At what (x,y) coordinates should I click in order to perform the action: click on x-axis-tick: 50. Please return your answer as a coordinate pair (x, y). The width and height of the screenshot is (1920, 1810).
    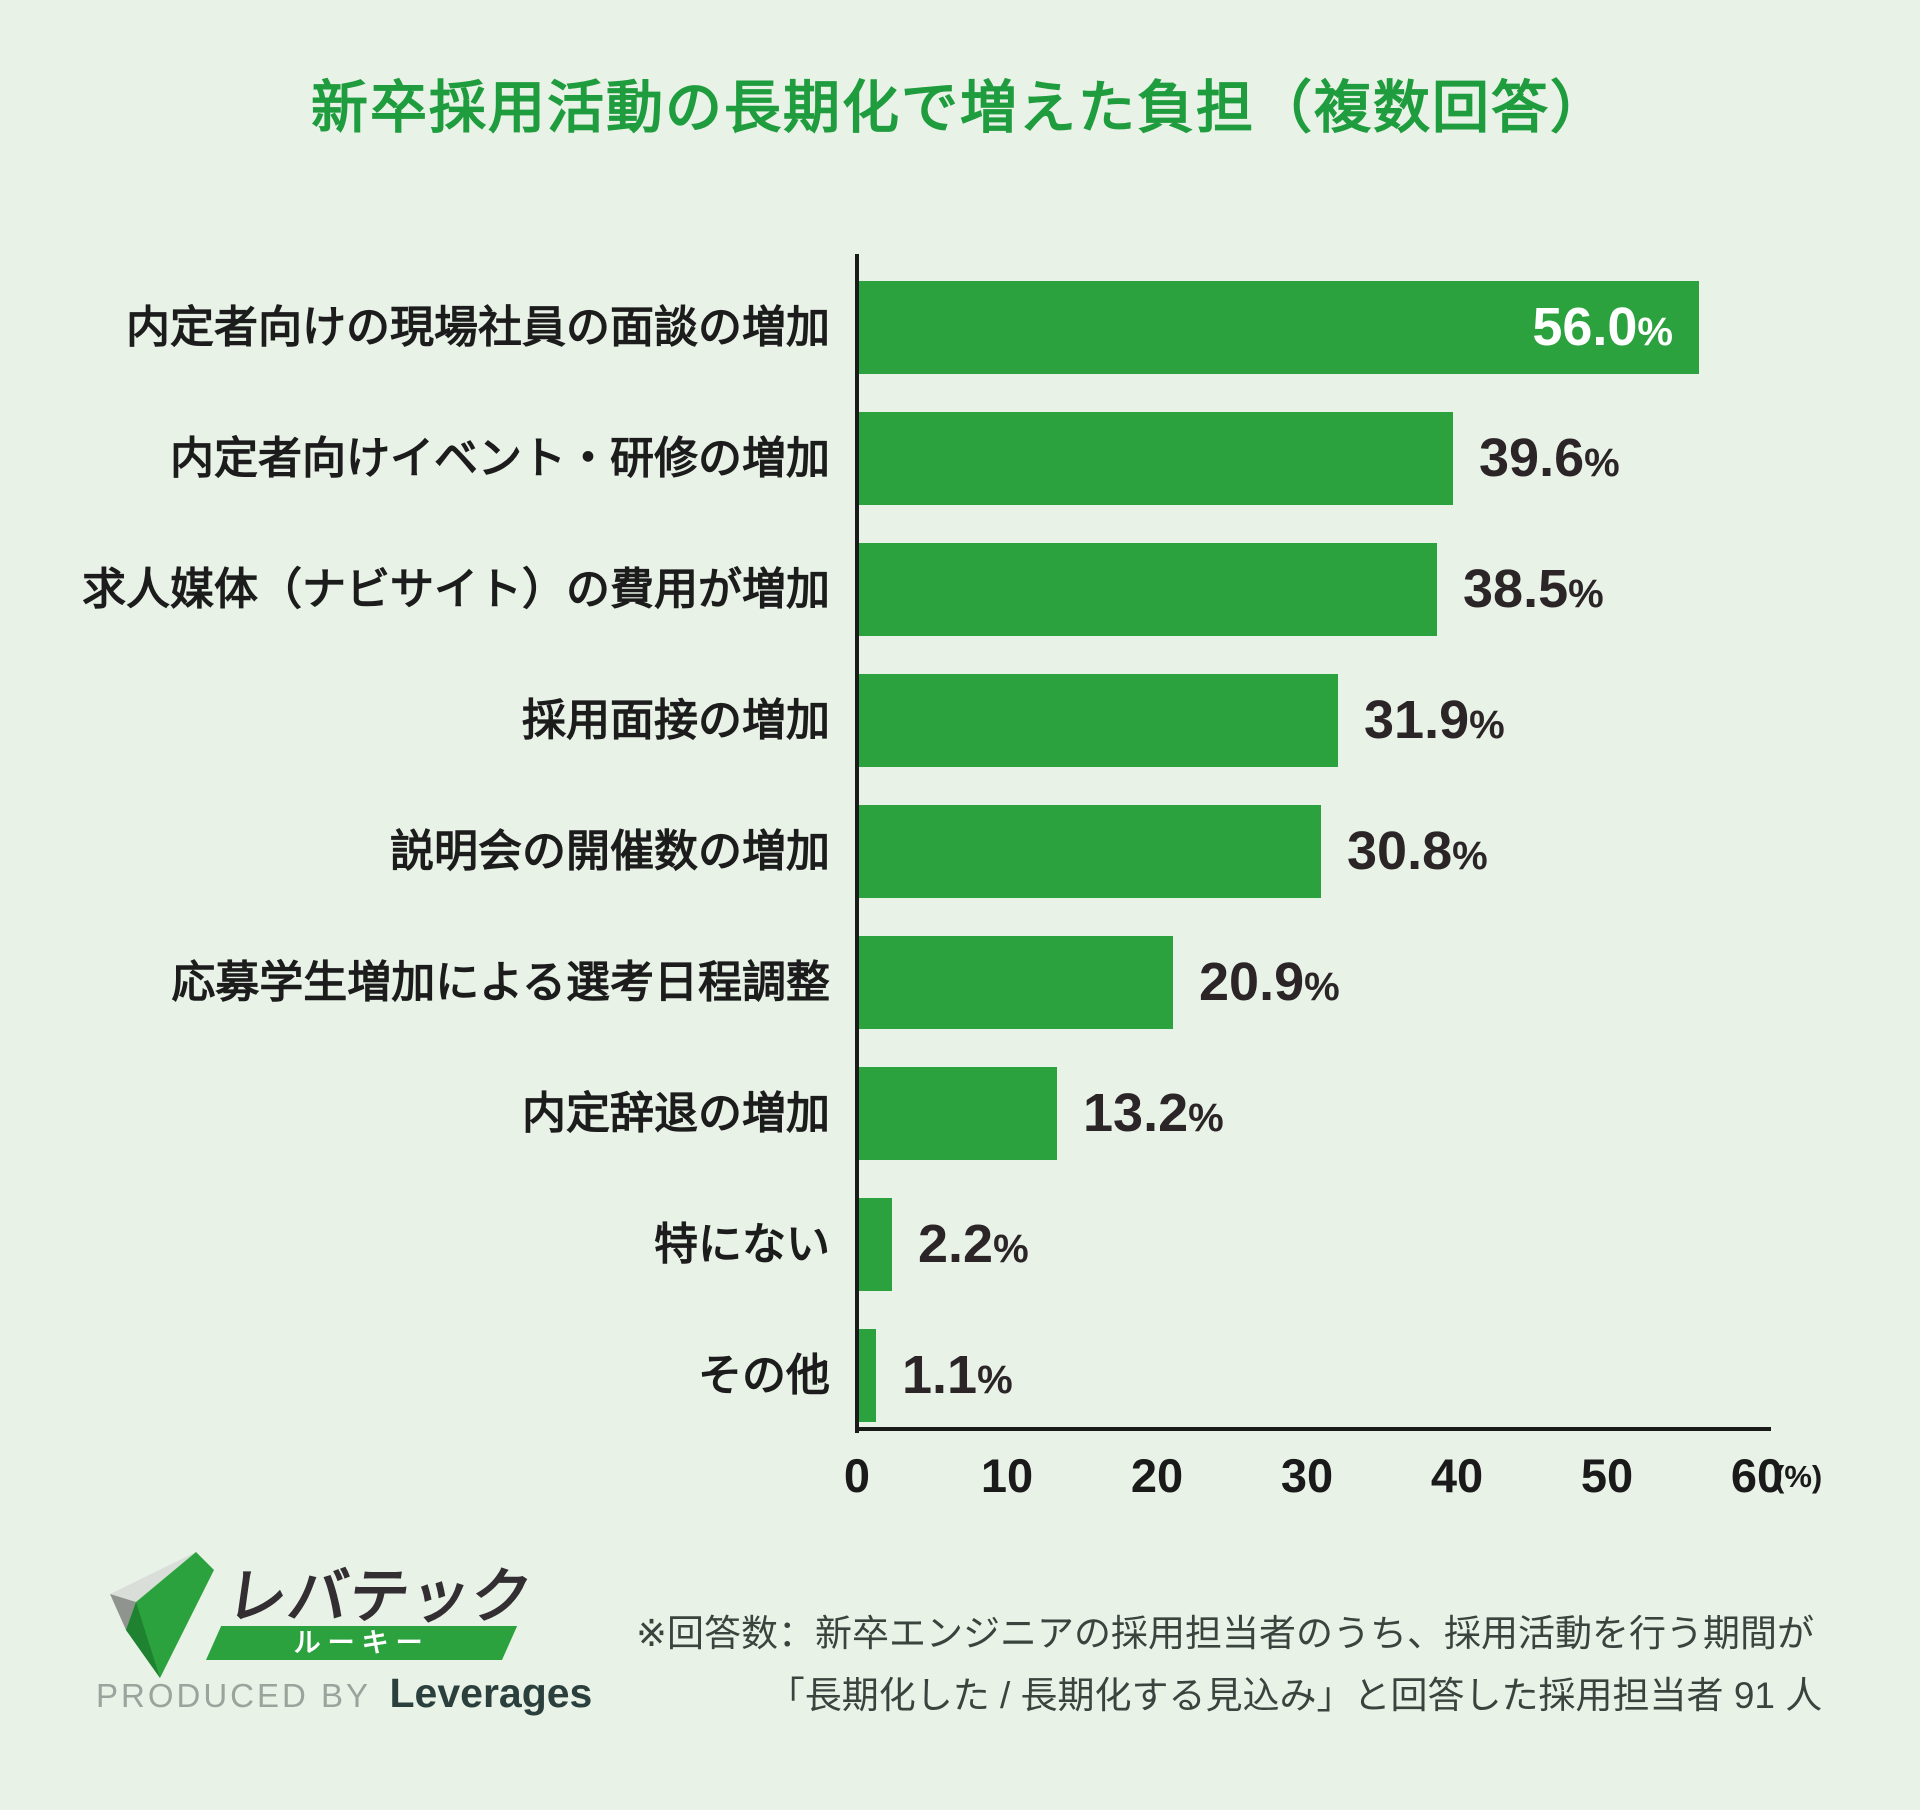
    Looking at the image, I should click on (1607, 1475).